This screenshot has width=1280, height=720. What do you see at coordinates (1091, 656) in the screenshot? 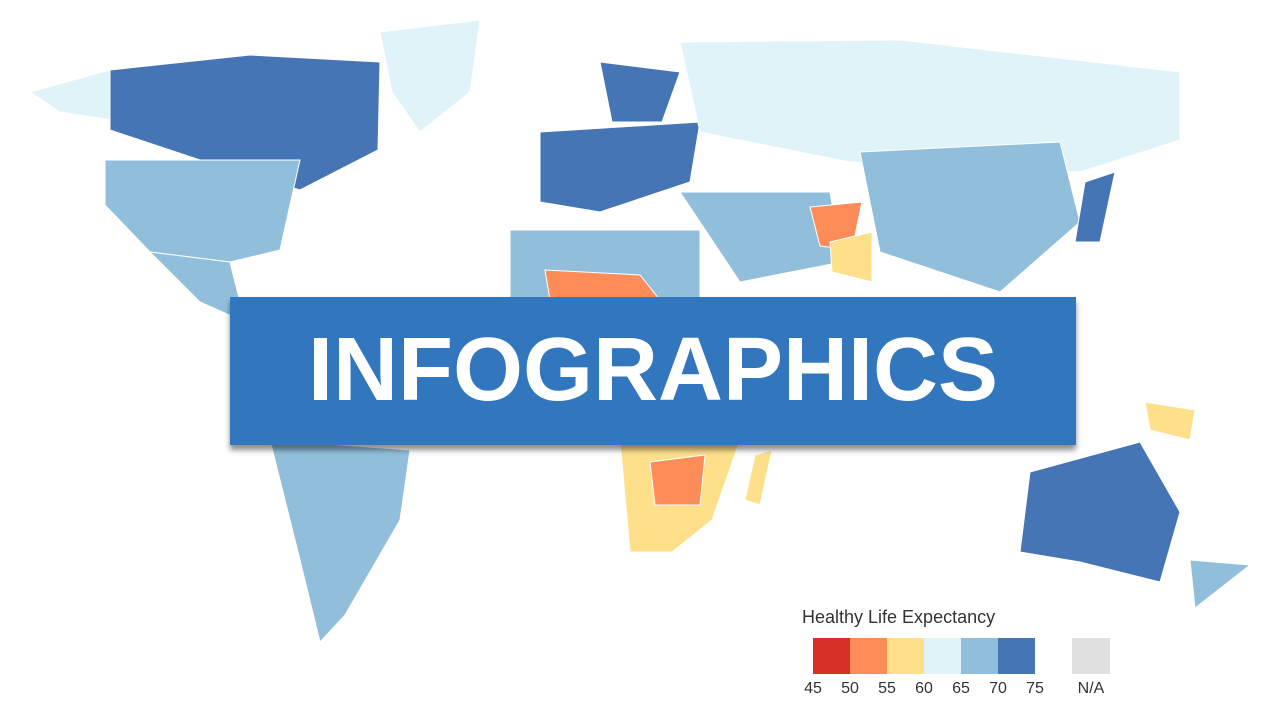
I see `legend-na-swatch` at bounding box center [1091, 656].